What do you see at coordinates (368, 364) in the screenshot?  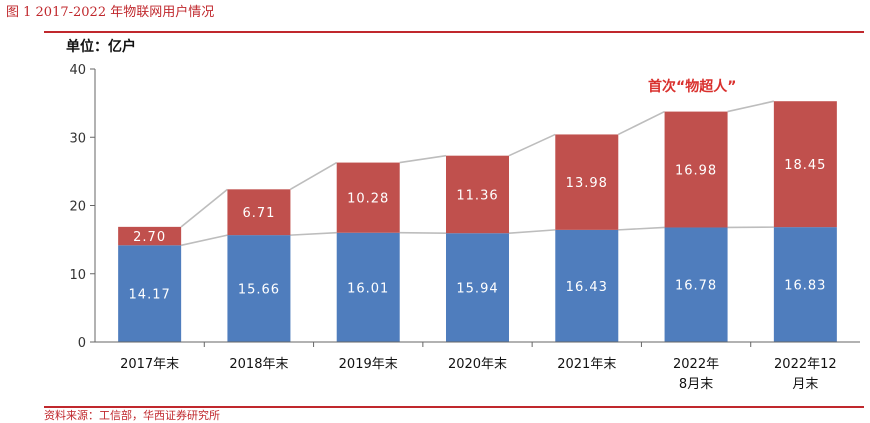 I see `x-tick-label: 2019年末` at bounding box center [368, 364].